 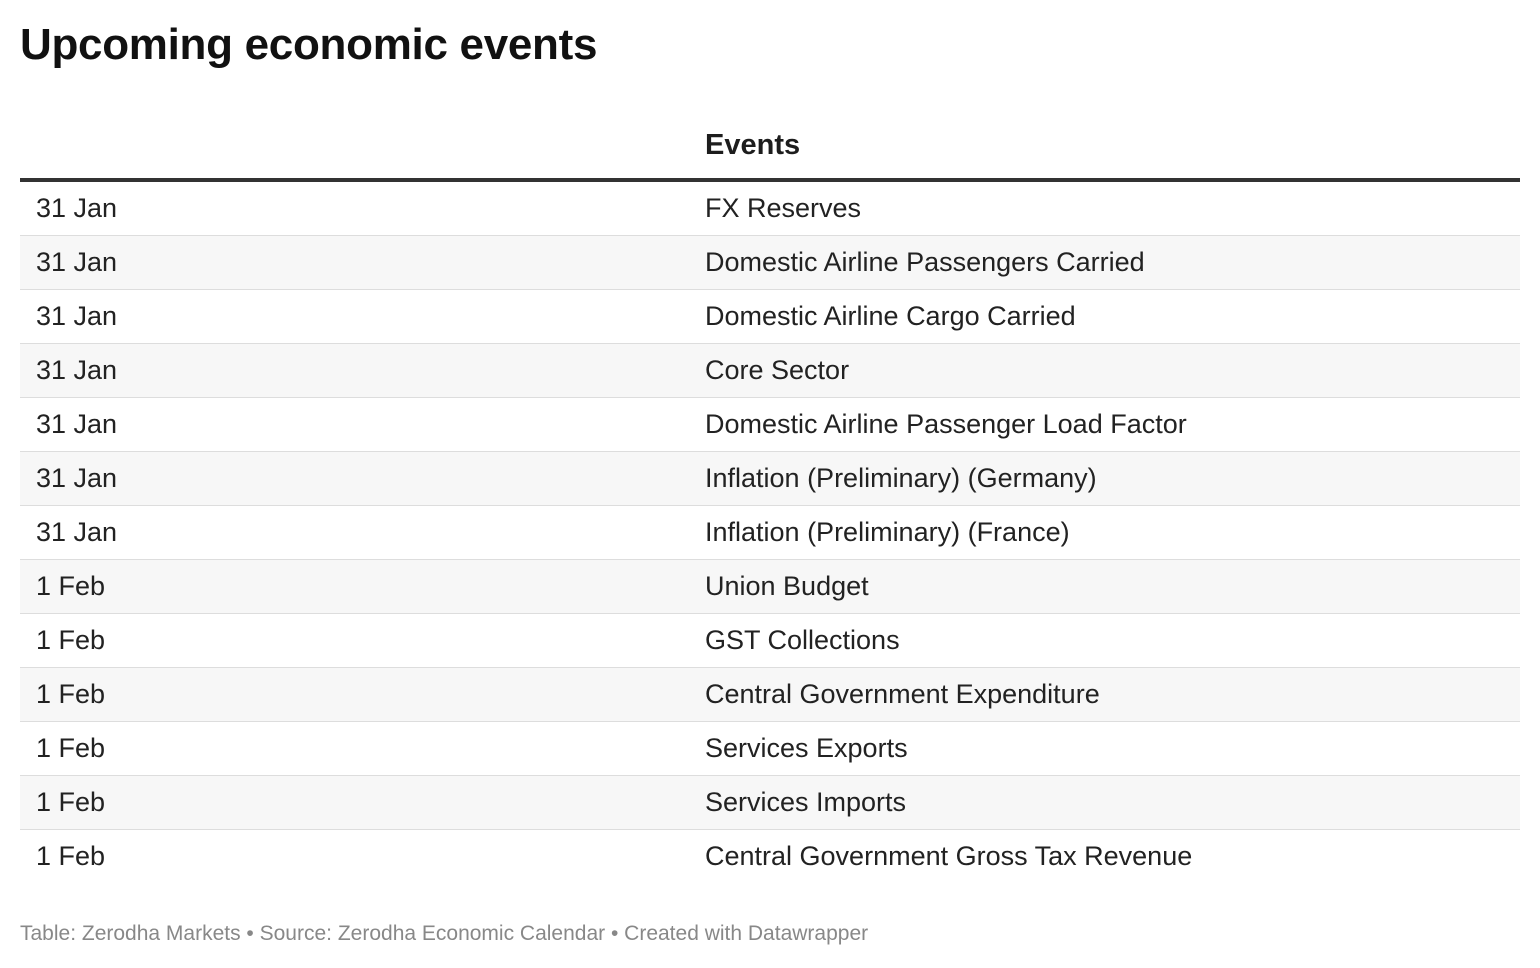 I want to click on table-cell-event: Domestic Airline Passenger Load Factor, so click(x=1112, y=424).